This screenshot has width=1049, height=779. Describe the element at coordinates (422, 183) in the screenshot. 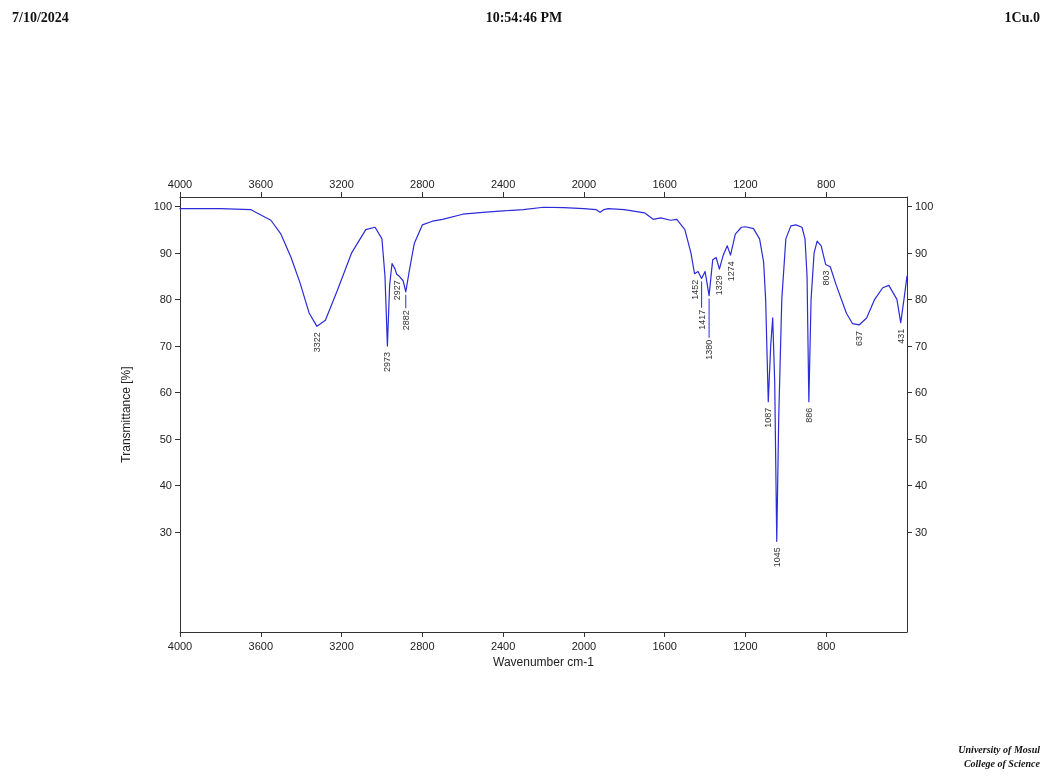

I see `x2-tick-label: 2800` at that location.